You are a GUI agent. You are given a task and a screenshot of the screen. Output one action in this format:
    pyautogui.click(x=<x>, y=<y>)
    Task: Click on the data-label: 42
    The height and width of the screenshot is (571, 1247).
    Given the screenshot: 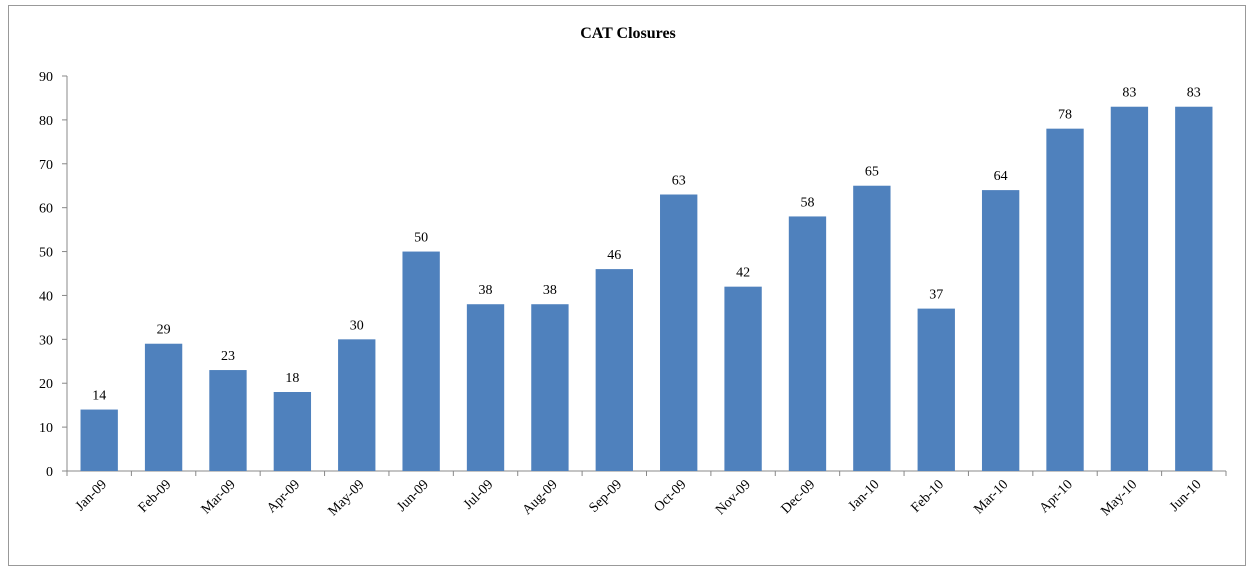 What is the action you would take?
    pyautogui.click(x=743, y=273)
    